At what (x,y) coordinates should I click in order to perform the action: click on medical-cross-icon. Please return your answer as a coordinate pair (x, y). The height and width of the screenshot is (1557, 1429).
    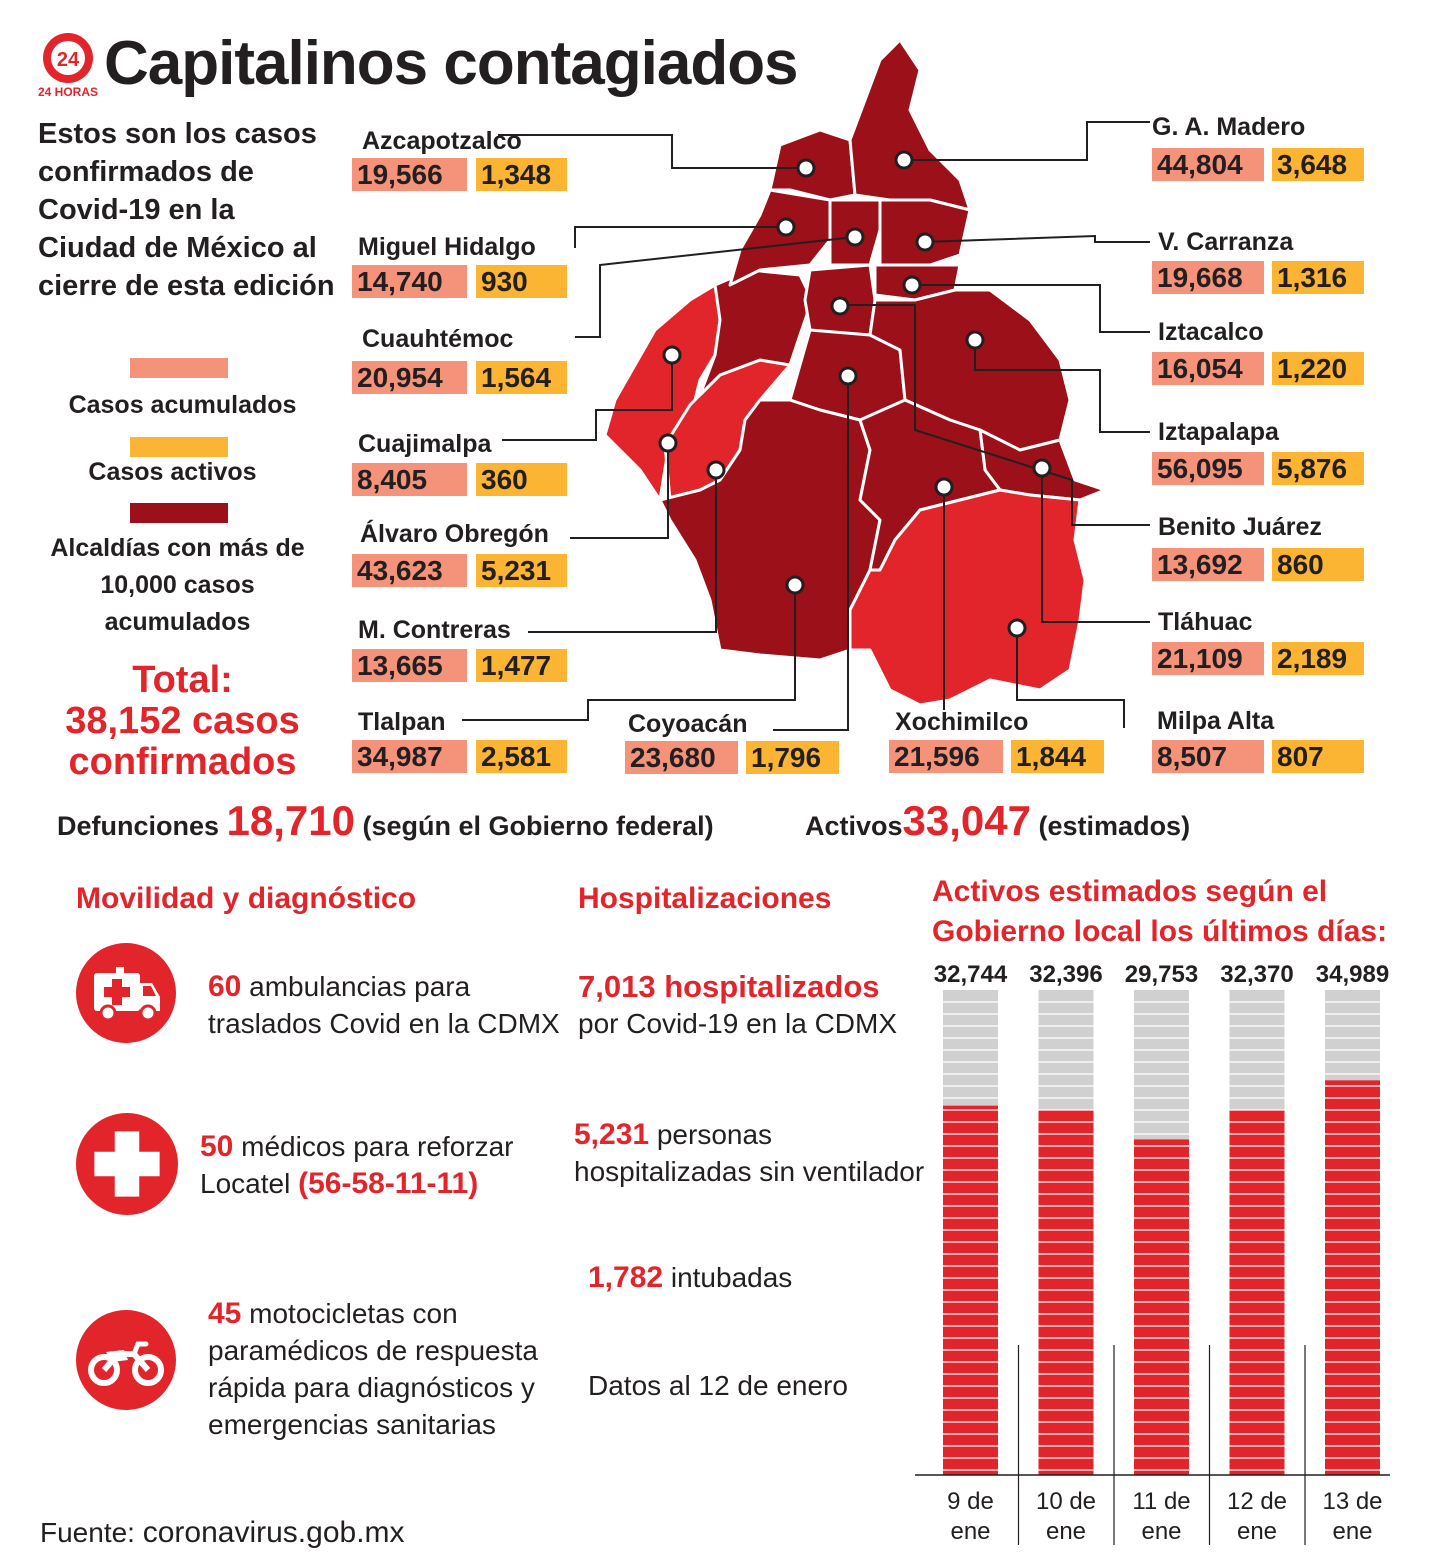
    Looking at the image, I should click on (127, 1164).